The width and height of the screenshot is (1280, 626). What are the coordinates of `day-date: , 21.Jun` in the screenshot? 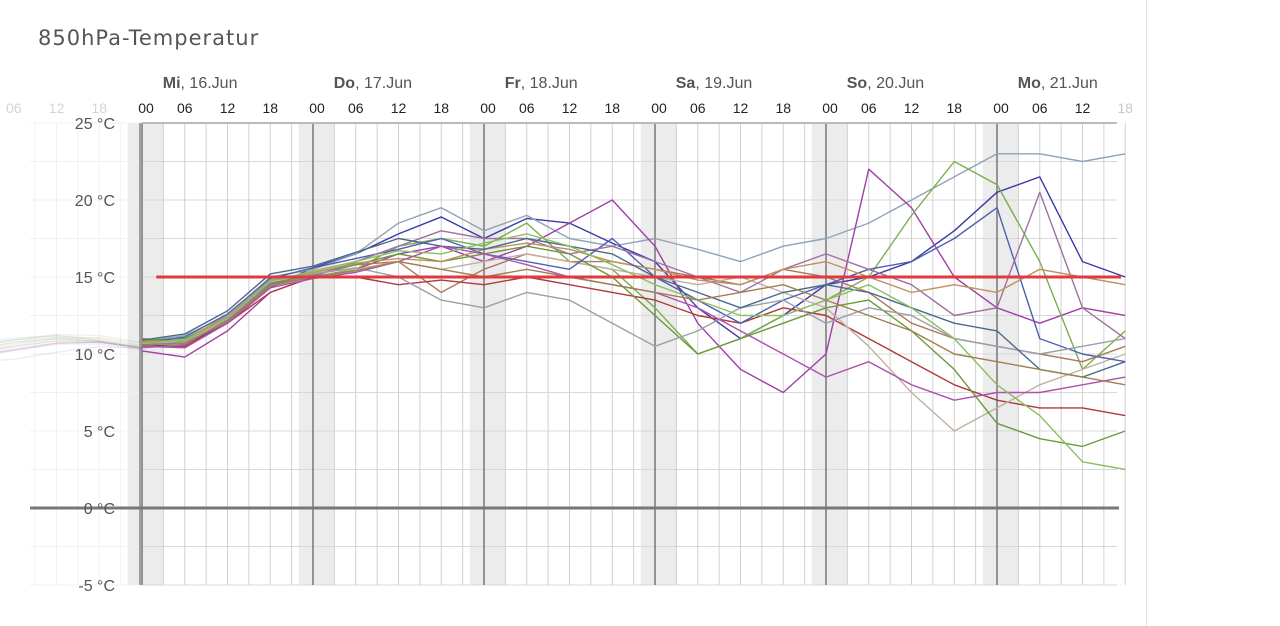 It's located at (1069, 83).